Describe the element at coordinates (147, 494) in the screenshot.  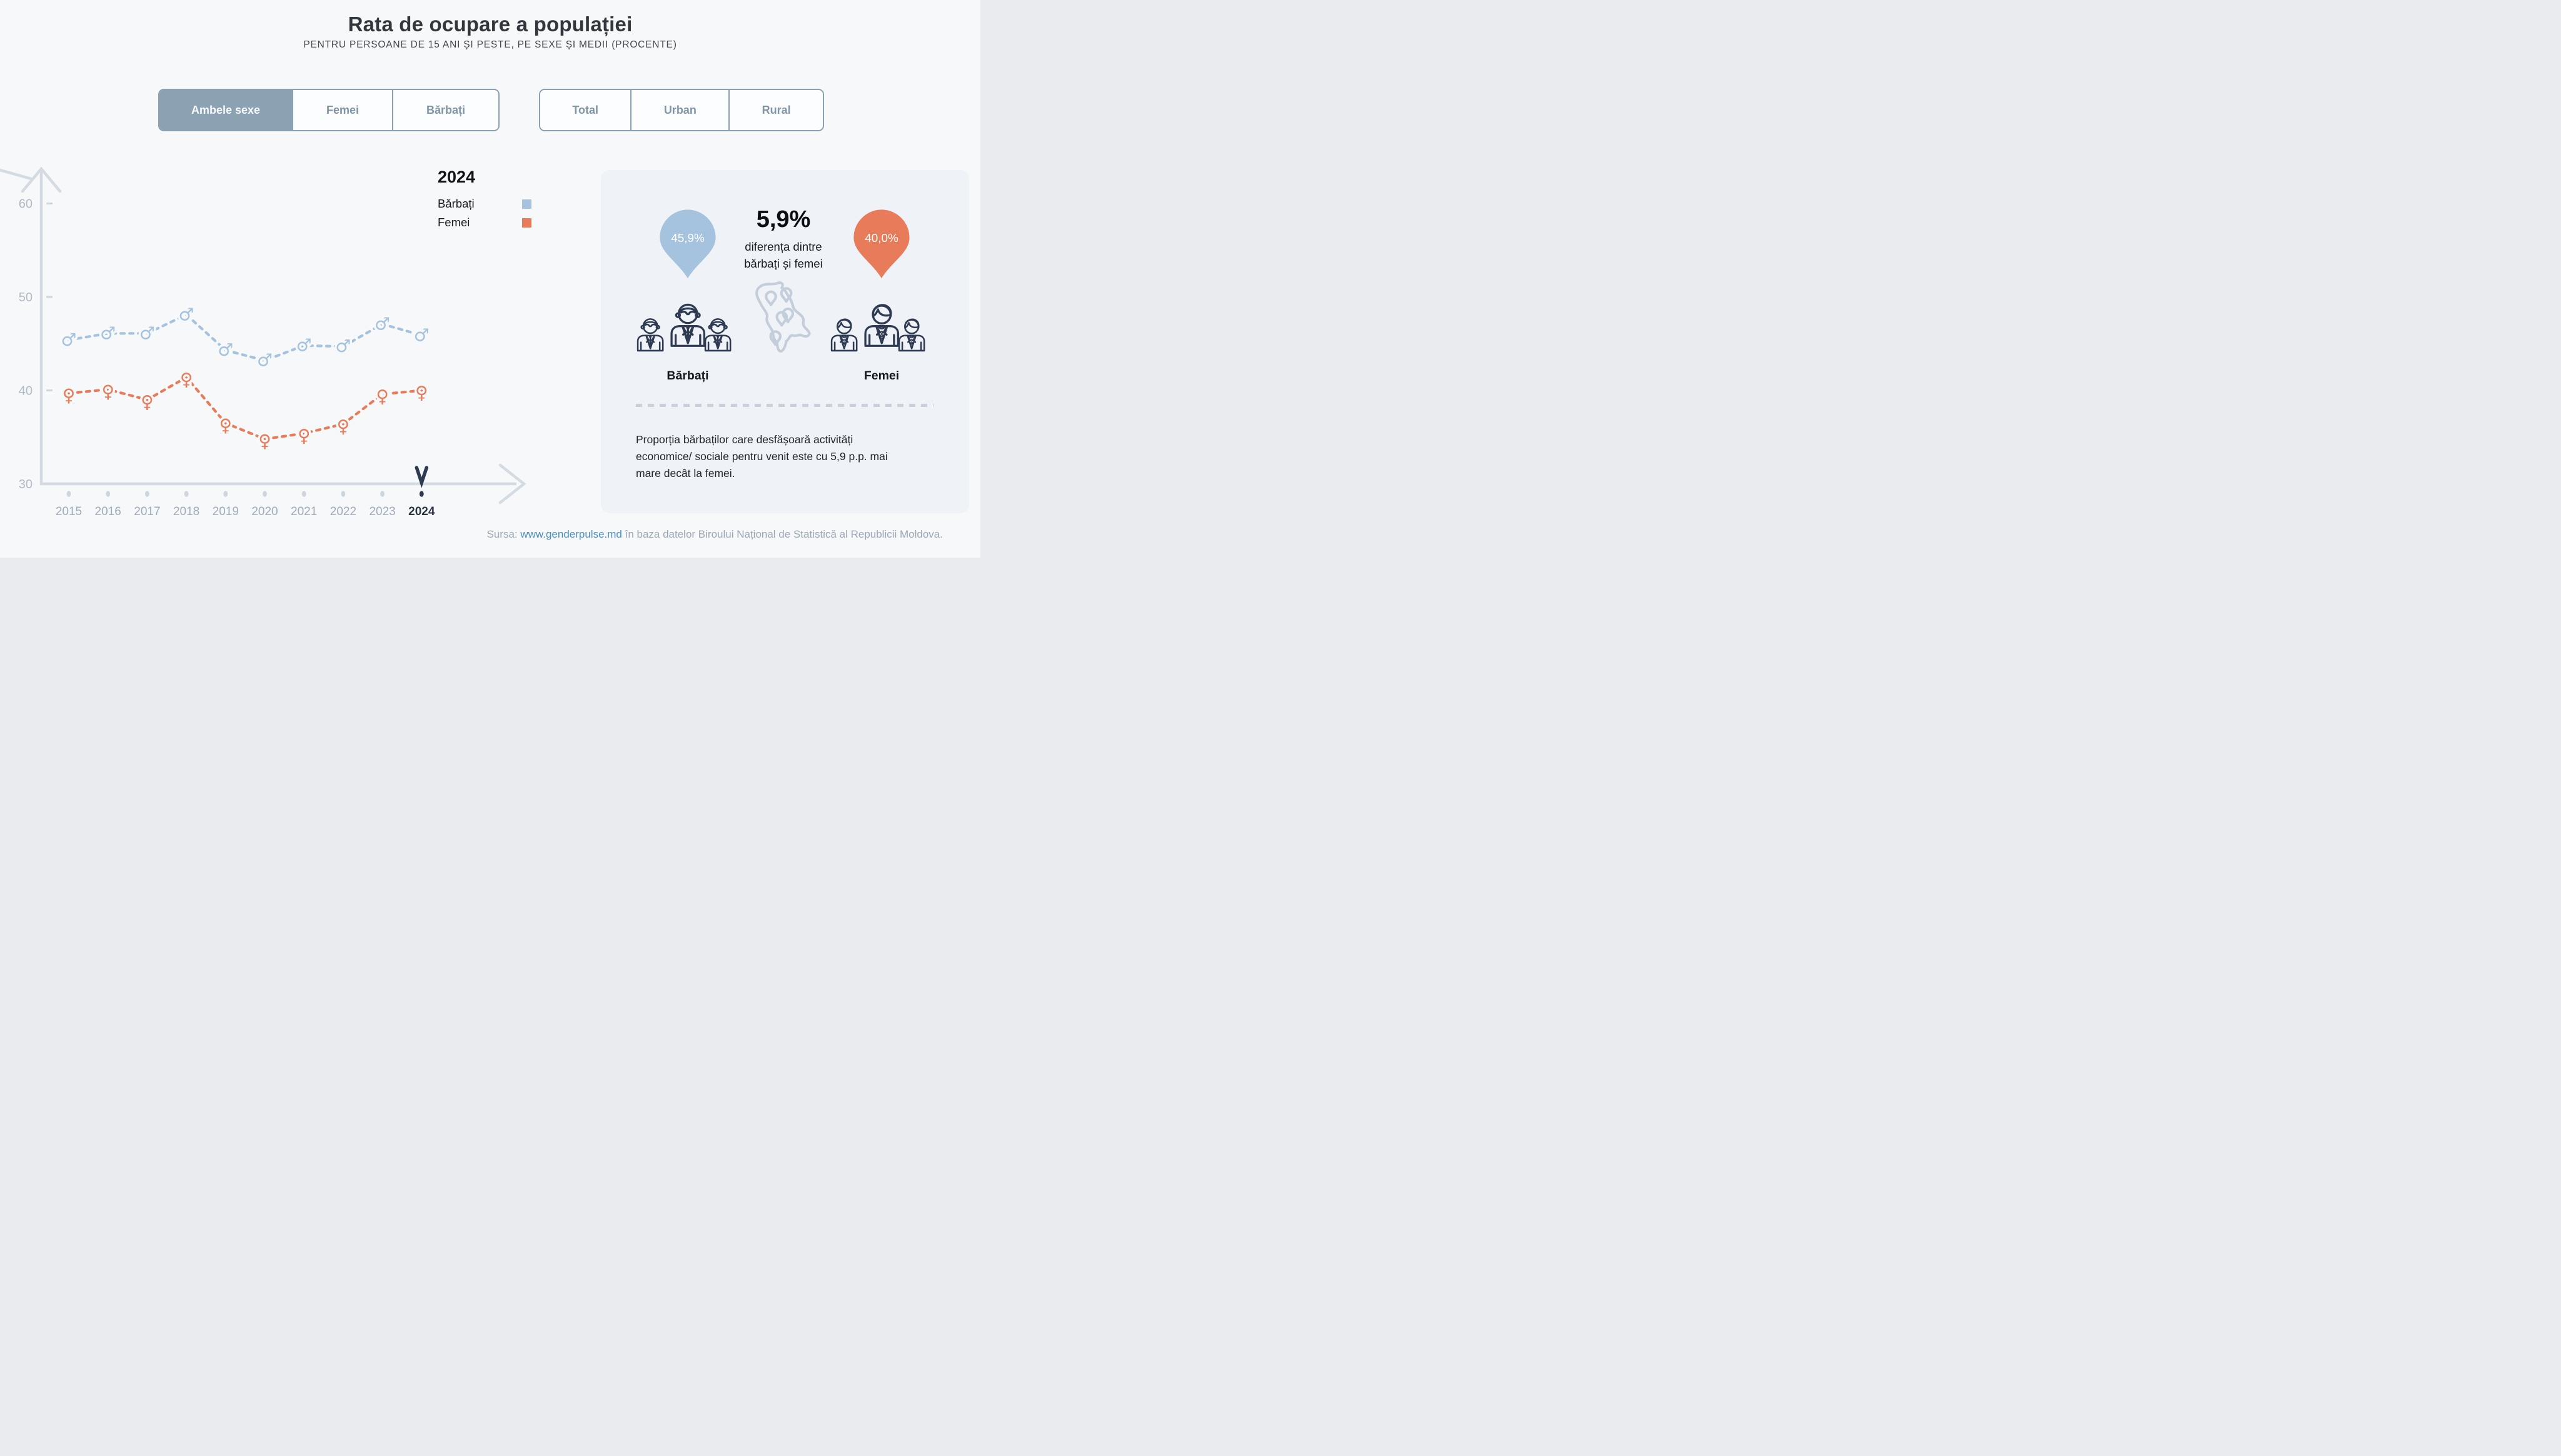
I see `year-dot-2017` at that location.